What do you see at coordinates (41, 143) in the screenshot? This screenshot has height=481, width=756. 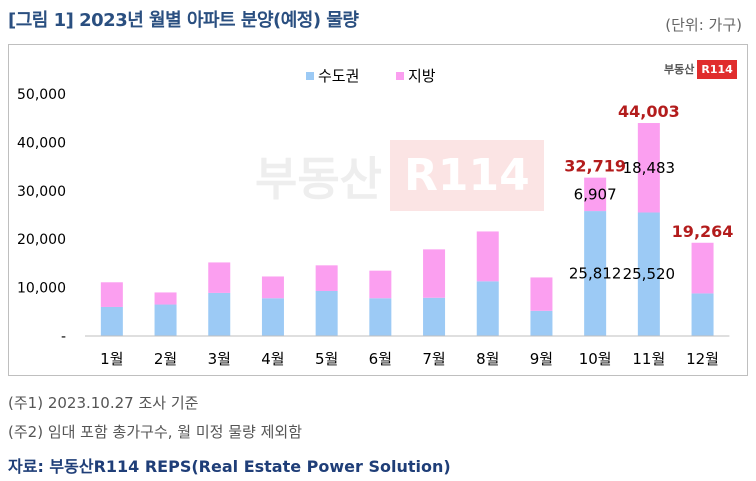 I see `y-tick-label: 40,000` at bounding box center [41, 143].